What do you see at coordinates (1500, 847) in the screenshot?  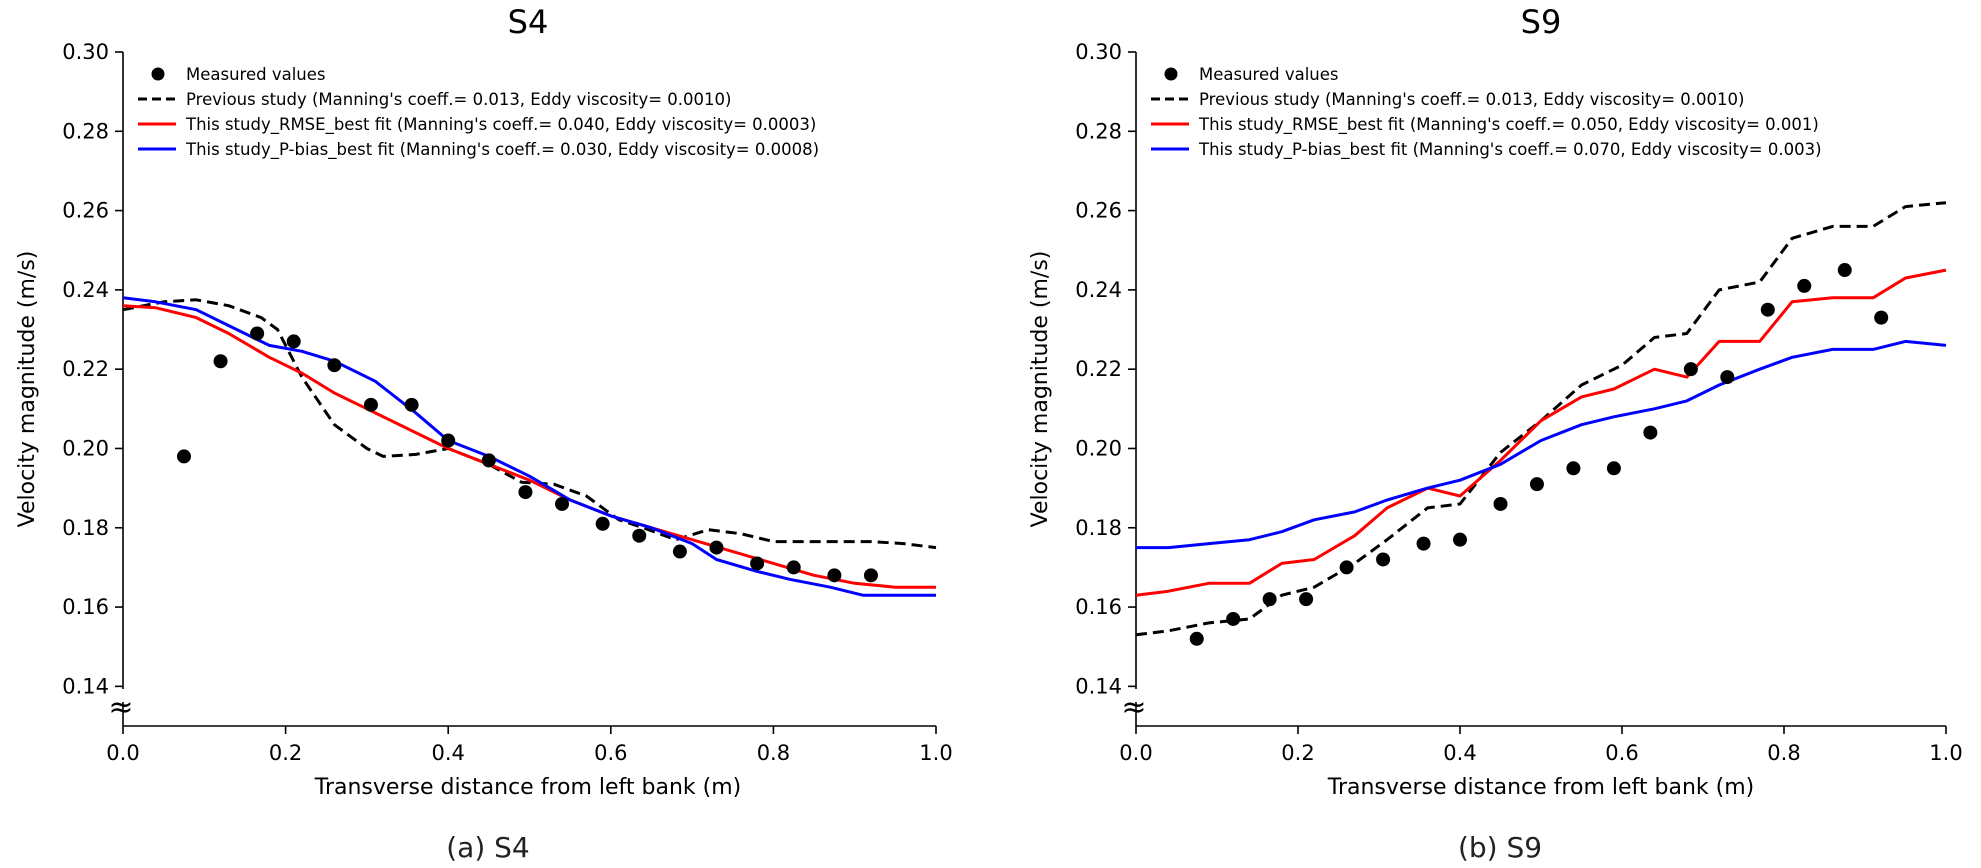 I see `panel-caption: (b) S9` at bounding box center [1500, 847].